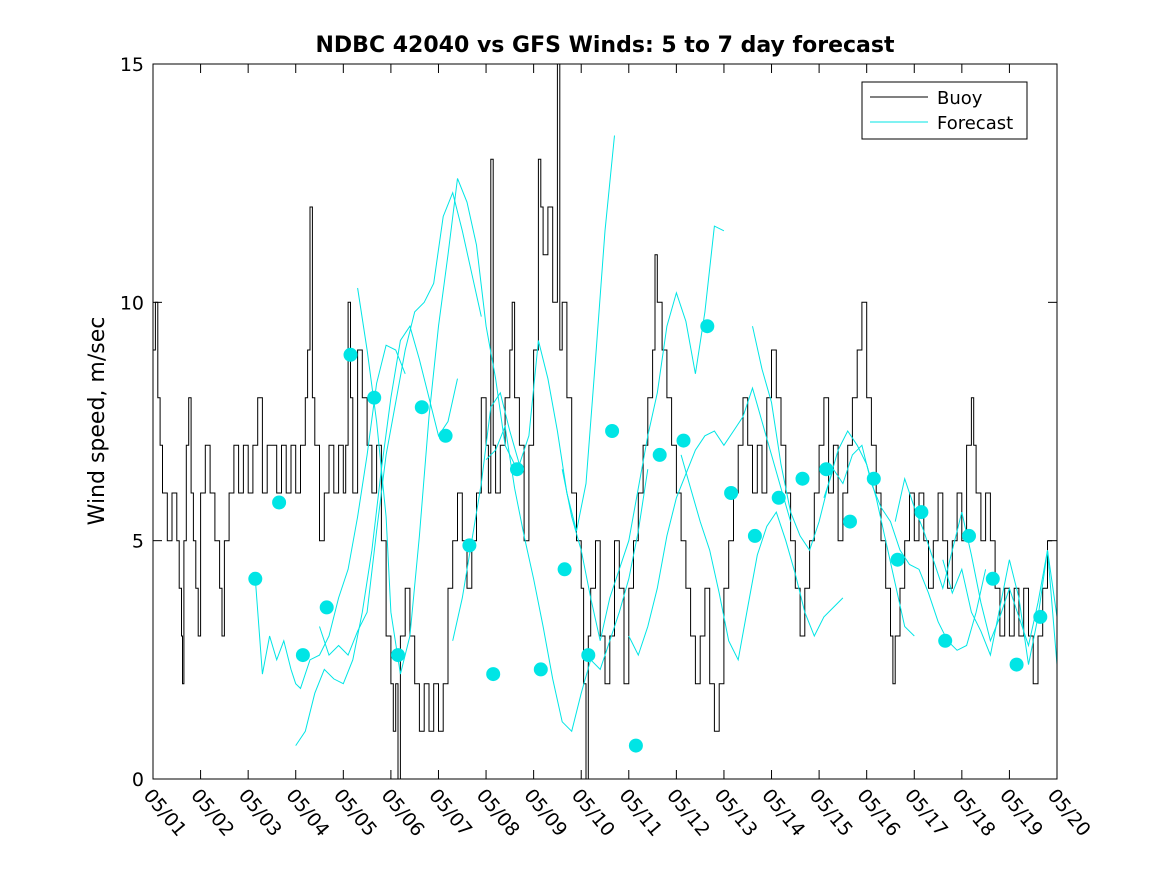 This screenshot has width=1167, height=875. Describe the element at coordinates (1069, 813) in the screenshot. I see `x-tick-label-19: 05/20` at that location.